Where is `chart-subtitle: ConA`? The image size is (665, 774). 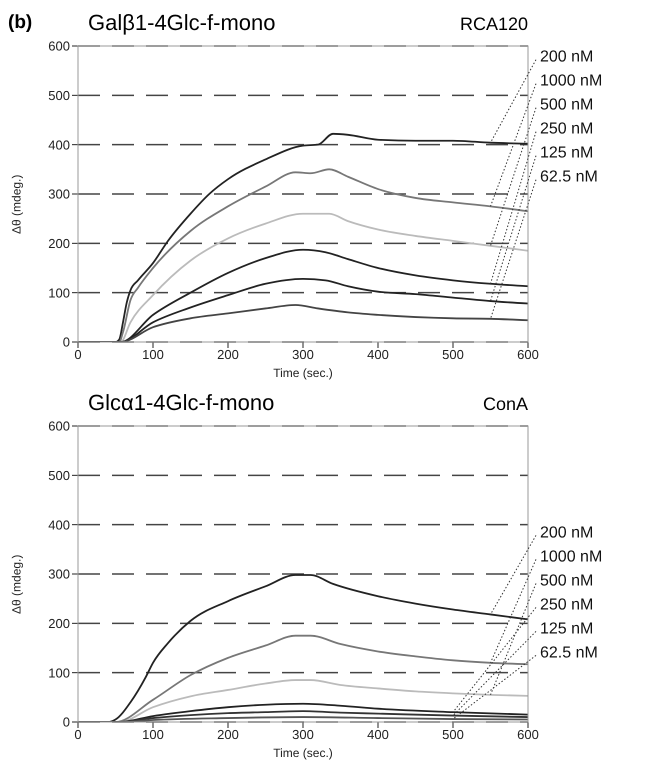
chart-subtitle: ConA is located at coordinates (505, 404).